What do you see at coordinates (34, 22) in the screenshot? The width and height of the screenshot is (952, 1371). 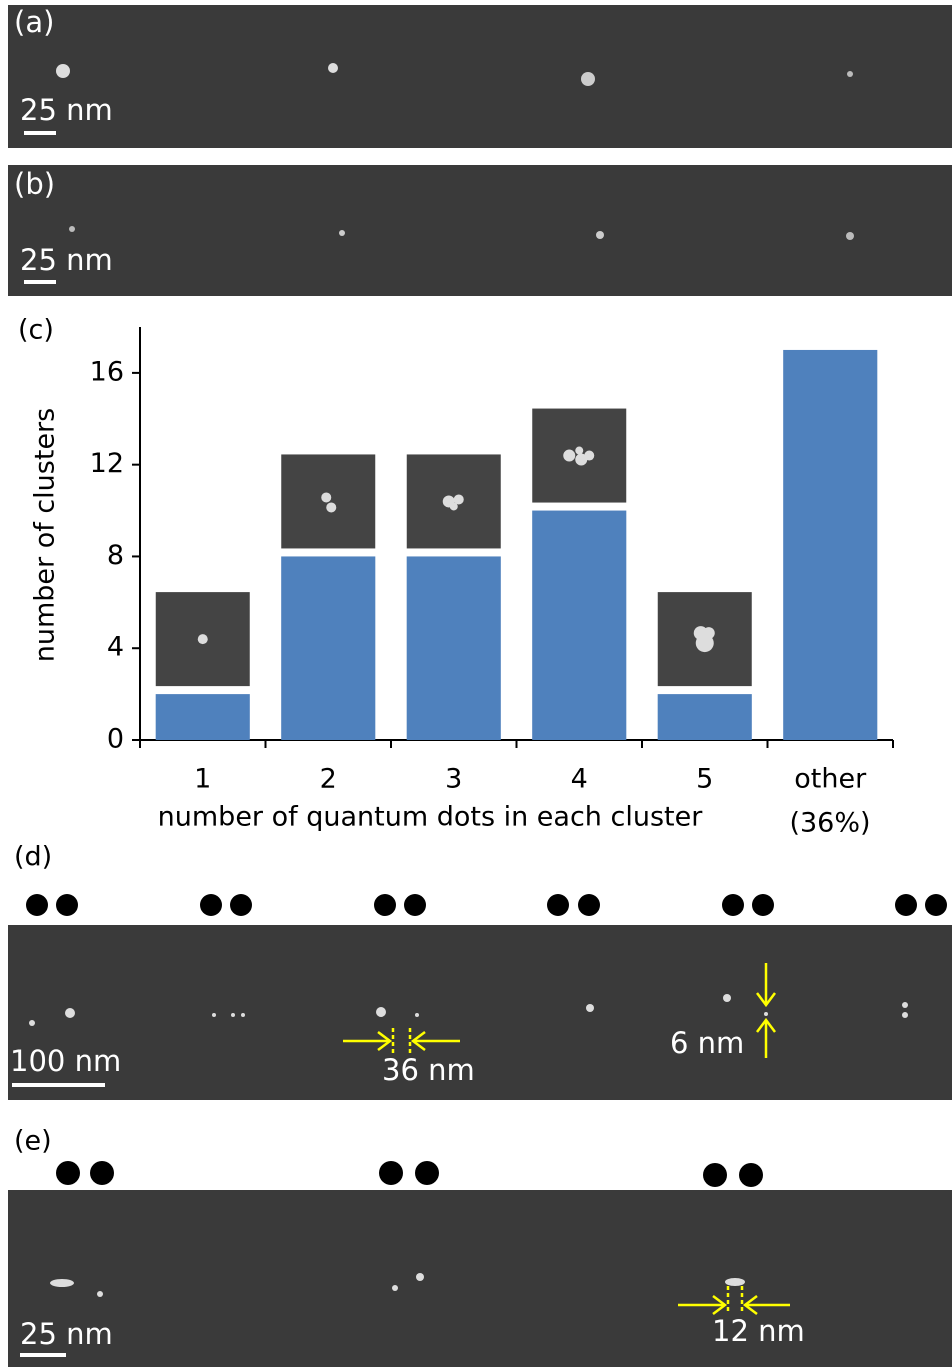 I see `panel-label: (a)` at bounding box center [34, 22].